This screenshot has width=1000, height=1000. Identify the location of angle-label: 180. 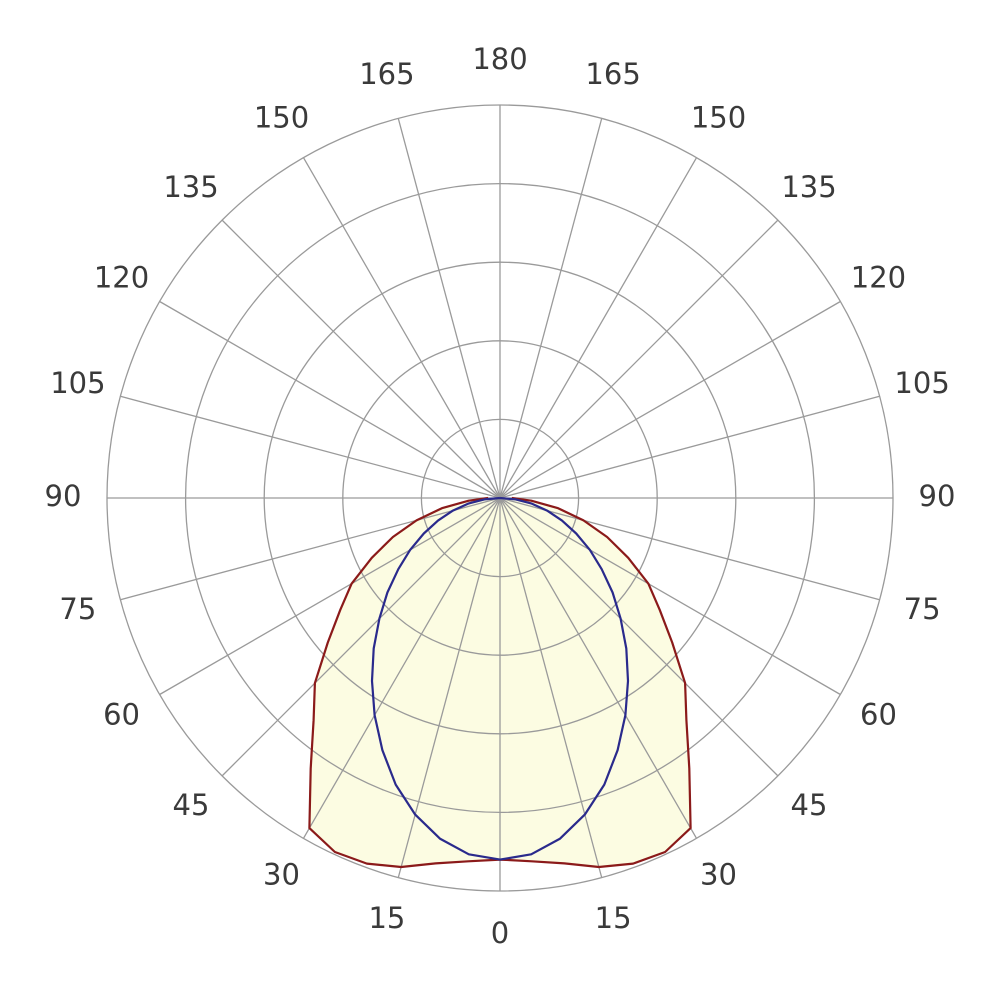
(499, 59).